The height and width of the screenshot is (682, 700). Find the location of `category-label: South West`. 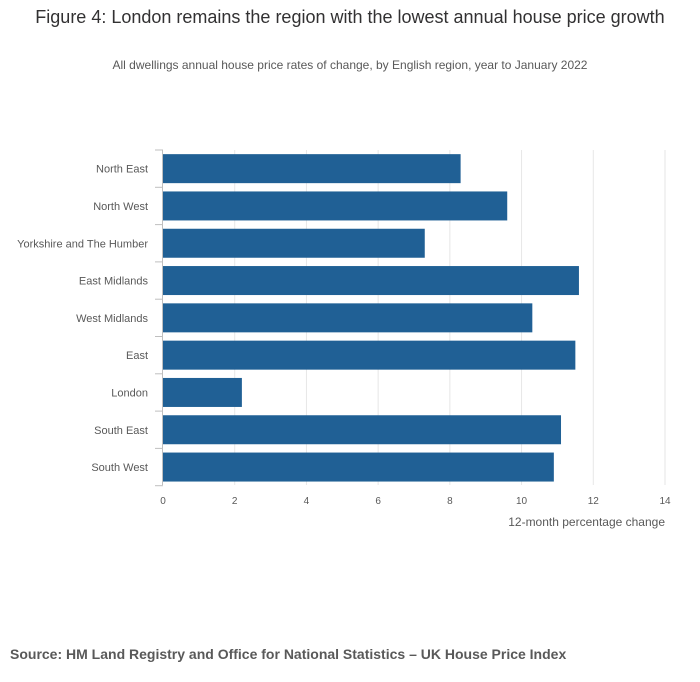

category-label: South West is located at coordinates (119, 468).